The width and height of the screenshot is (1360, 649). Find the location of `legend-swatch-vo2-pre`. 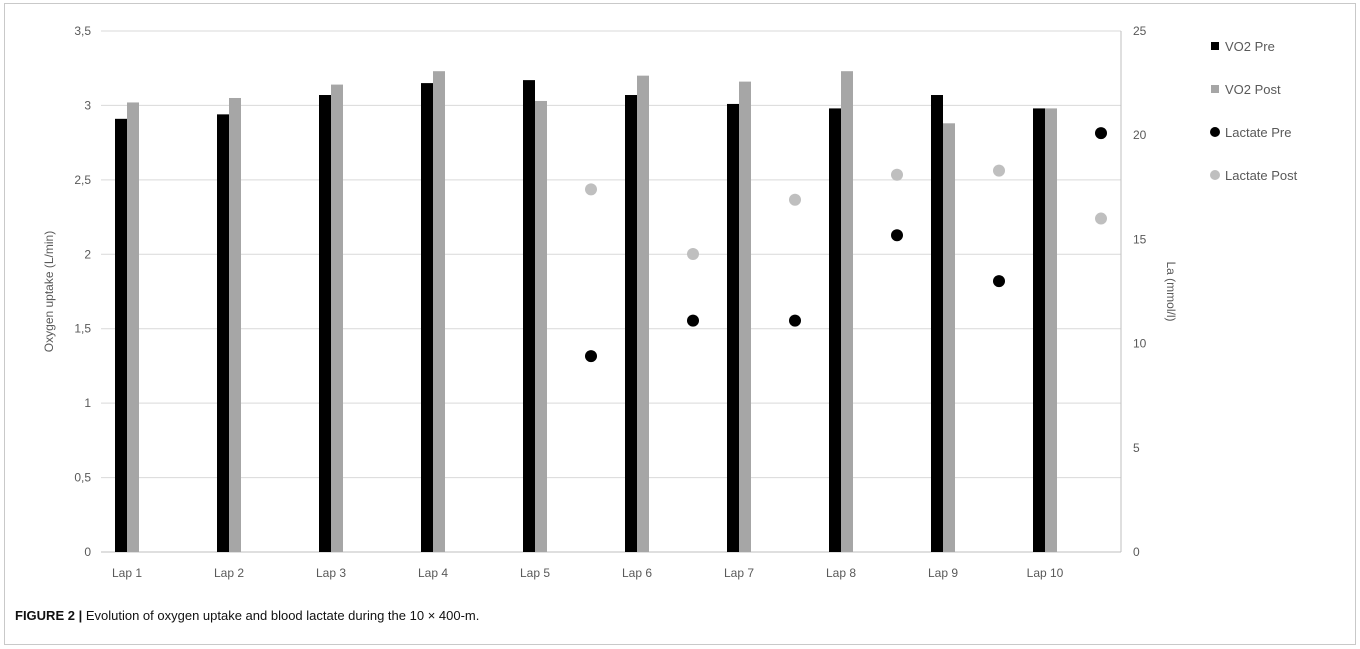

legend-swatch-vo2-pre is located at coordinates (1215, 46).